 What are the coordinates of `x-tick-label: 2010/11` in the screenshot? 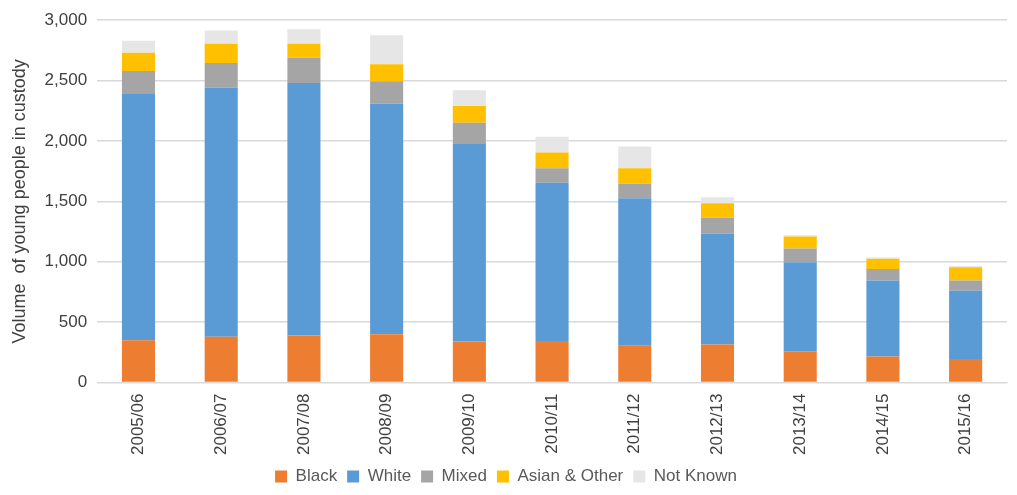 It's located at (551, 423).